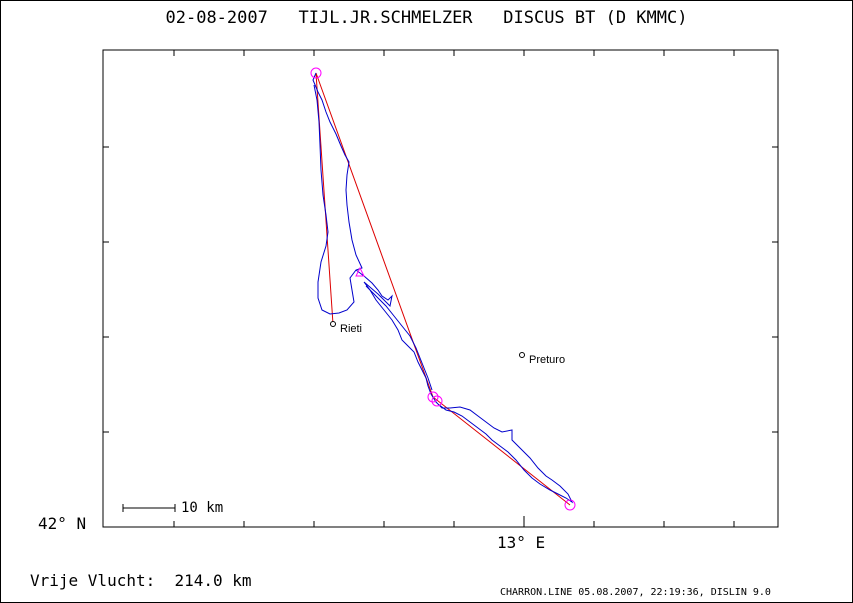  What do you see at coordinates (316, 73) in the screenshot?
I see `turnpoint-start-marker` at bounding box center [316, 73].